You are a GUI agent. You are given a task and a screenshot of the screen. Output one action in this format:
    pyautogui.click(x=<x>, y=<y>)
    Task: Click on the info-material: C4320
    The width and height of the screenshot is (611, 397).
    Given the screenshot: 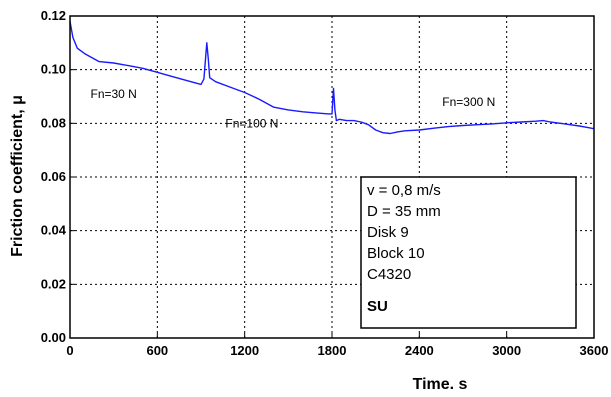 What is the action you would take?
    pyautogui.click(x=389, y=274)
    